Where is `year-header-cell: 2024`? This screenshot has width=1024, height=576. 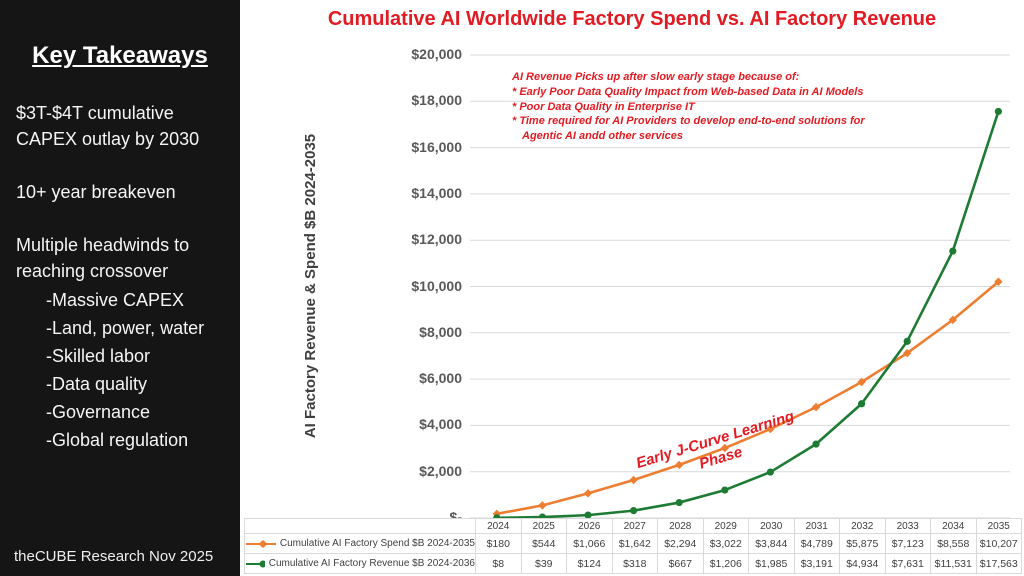
year-header-cell: 2024 is located at coordinates (498, 526).